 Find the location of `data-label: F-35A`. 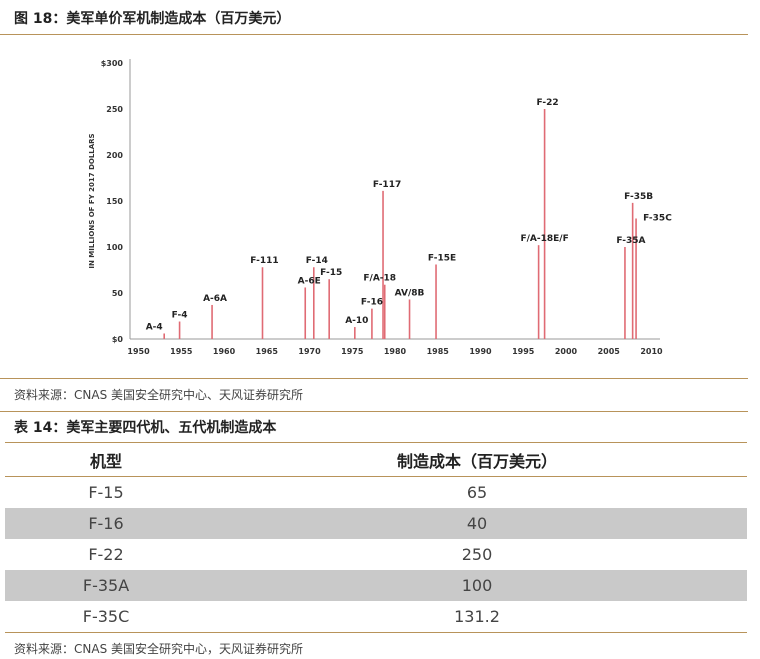

data-label: F-35A is located at coordinates (630, 241).